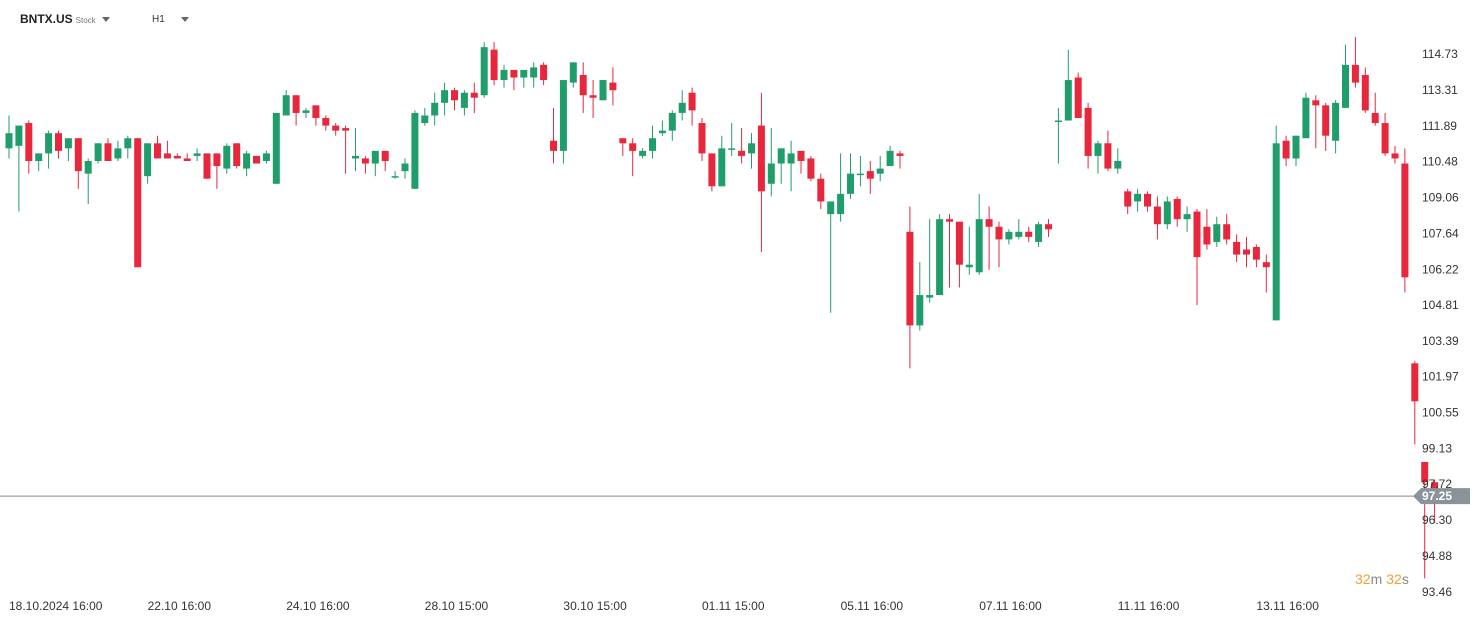 This screenshot has width=1482, height=623. What do you see at coordinates (1437, 592) in the screenshot?
I see `price-tick-label: 93.46` at bounding box center [1437, 592].